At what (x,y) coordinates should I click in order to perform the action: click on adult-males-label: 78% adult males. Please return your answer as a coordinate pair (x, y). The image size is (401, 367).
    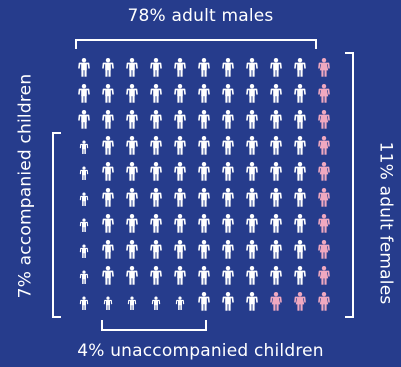
    Looking at the image, I should click on (200, 16).